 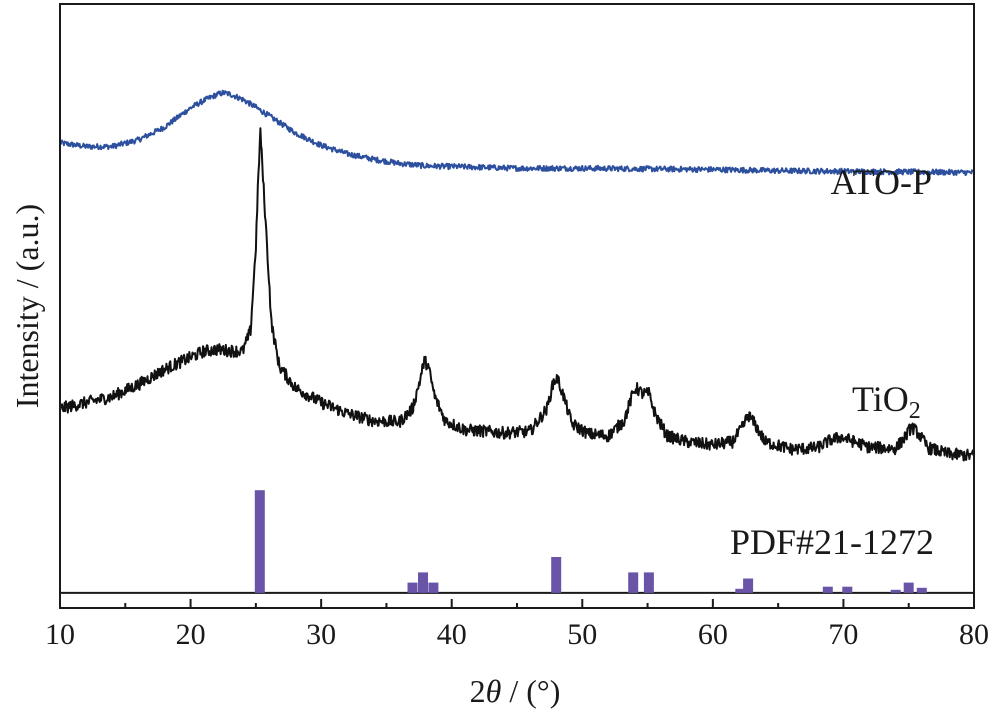 What do you see at coordinates (321, 634) in the screenshot?
I see `x-tick-label-30: 30` at bounding box center [321, 634].